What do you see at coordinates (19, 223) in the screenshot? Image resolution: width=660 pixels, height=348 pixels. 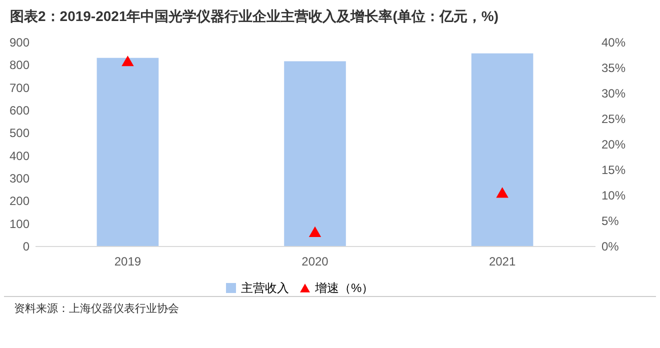 I see `y-tick-label: 100` at bounding box center [19, 223].